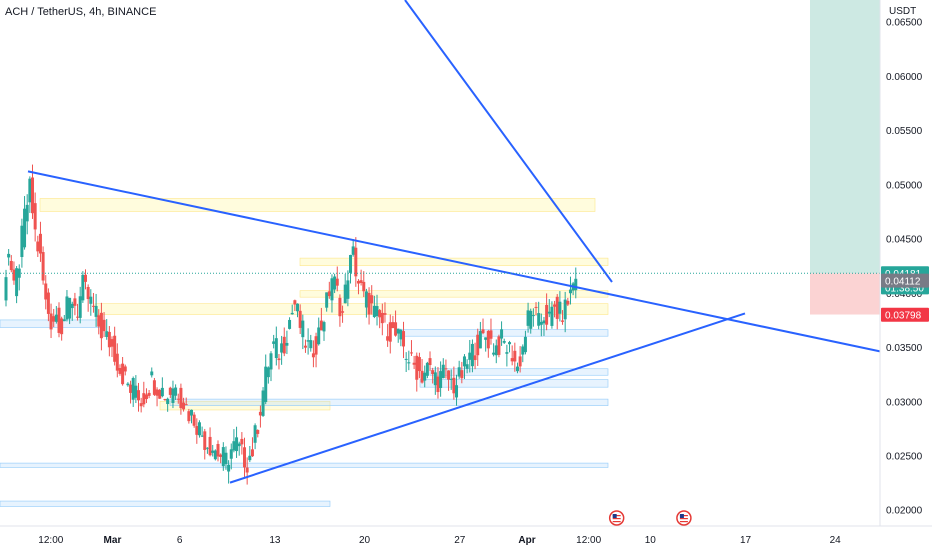 The width and height of the screenshot is (932, 550). Describe the element at coordinates (904, 240) in the screenshot. I see `y-tick-label: 0.04500` at that location.